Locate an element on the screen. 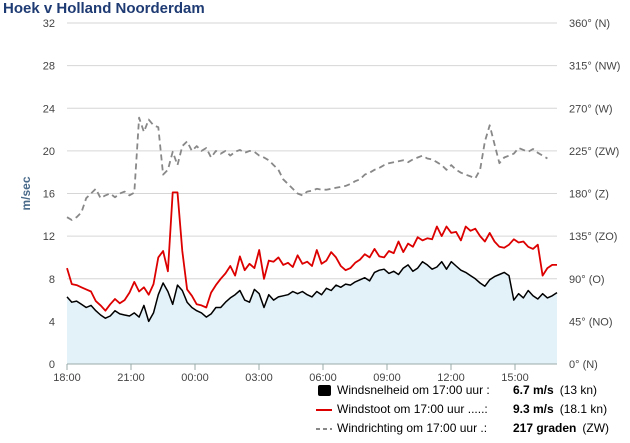  x-tick-label: 18:00 is located at coordinates (67, 378).